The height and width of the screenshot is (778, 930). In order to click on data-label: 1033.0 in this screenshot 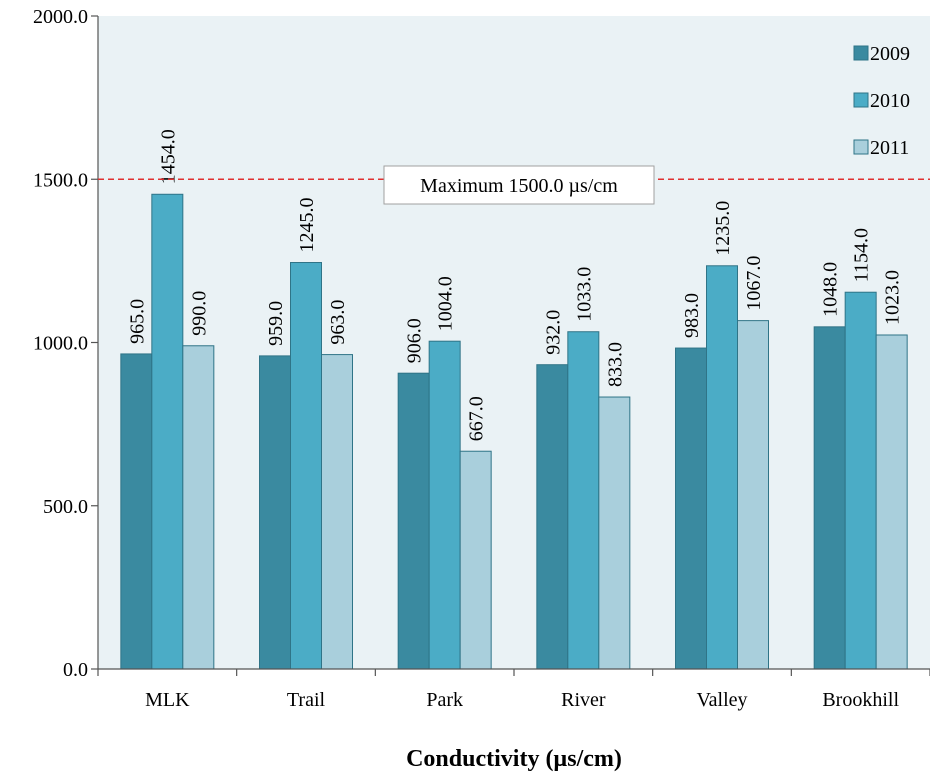, I will do `click(584, 294)`.